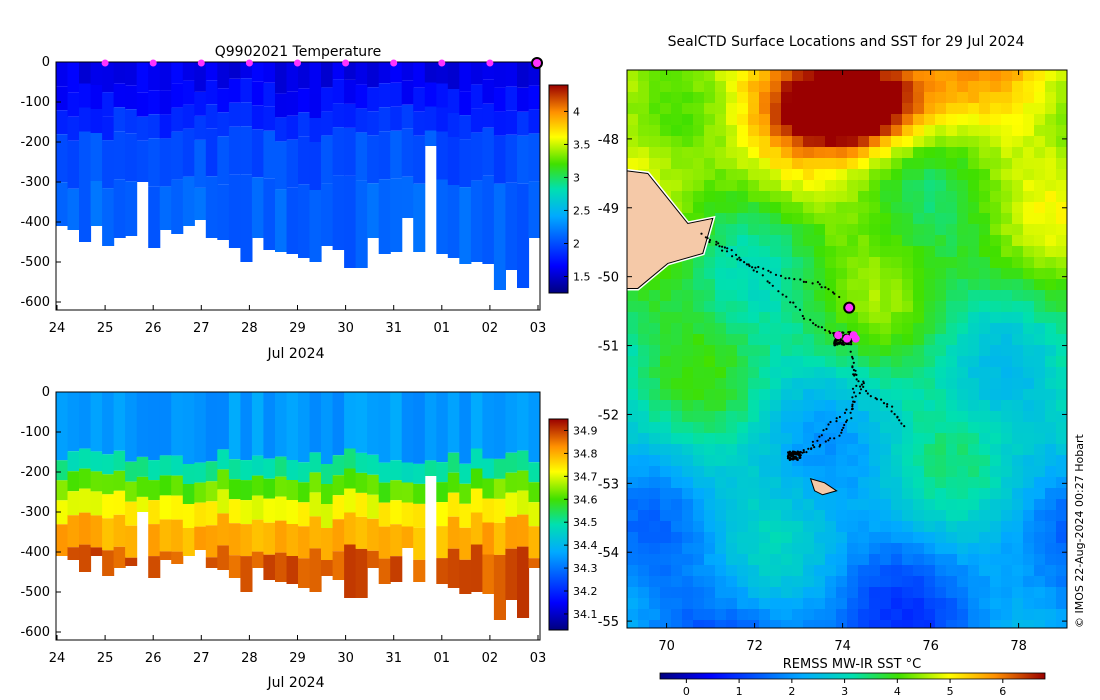  I want to click on x-tick-label: 72, so click(754, 646).